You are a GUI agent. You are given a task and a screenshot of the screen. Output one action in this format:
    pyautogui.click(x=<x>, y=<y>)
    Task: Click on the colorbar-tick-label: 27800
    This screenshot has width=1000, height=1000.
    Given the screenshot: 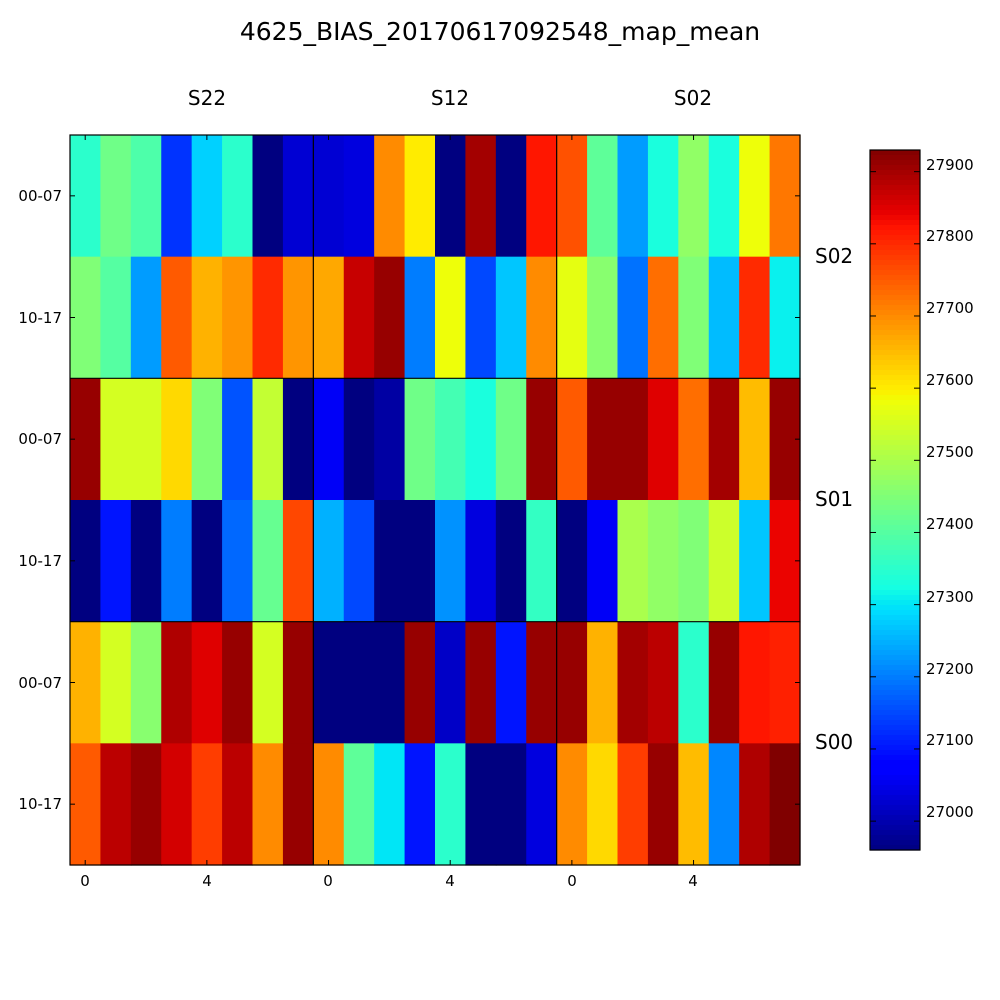 What is the action you would take?
    pyautogui.click(x=950, y=236)
    